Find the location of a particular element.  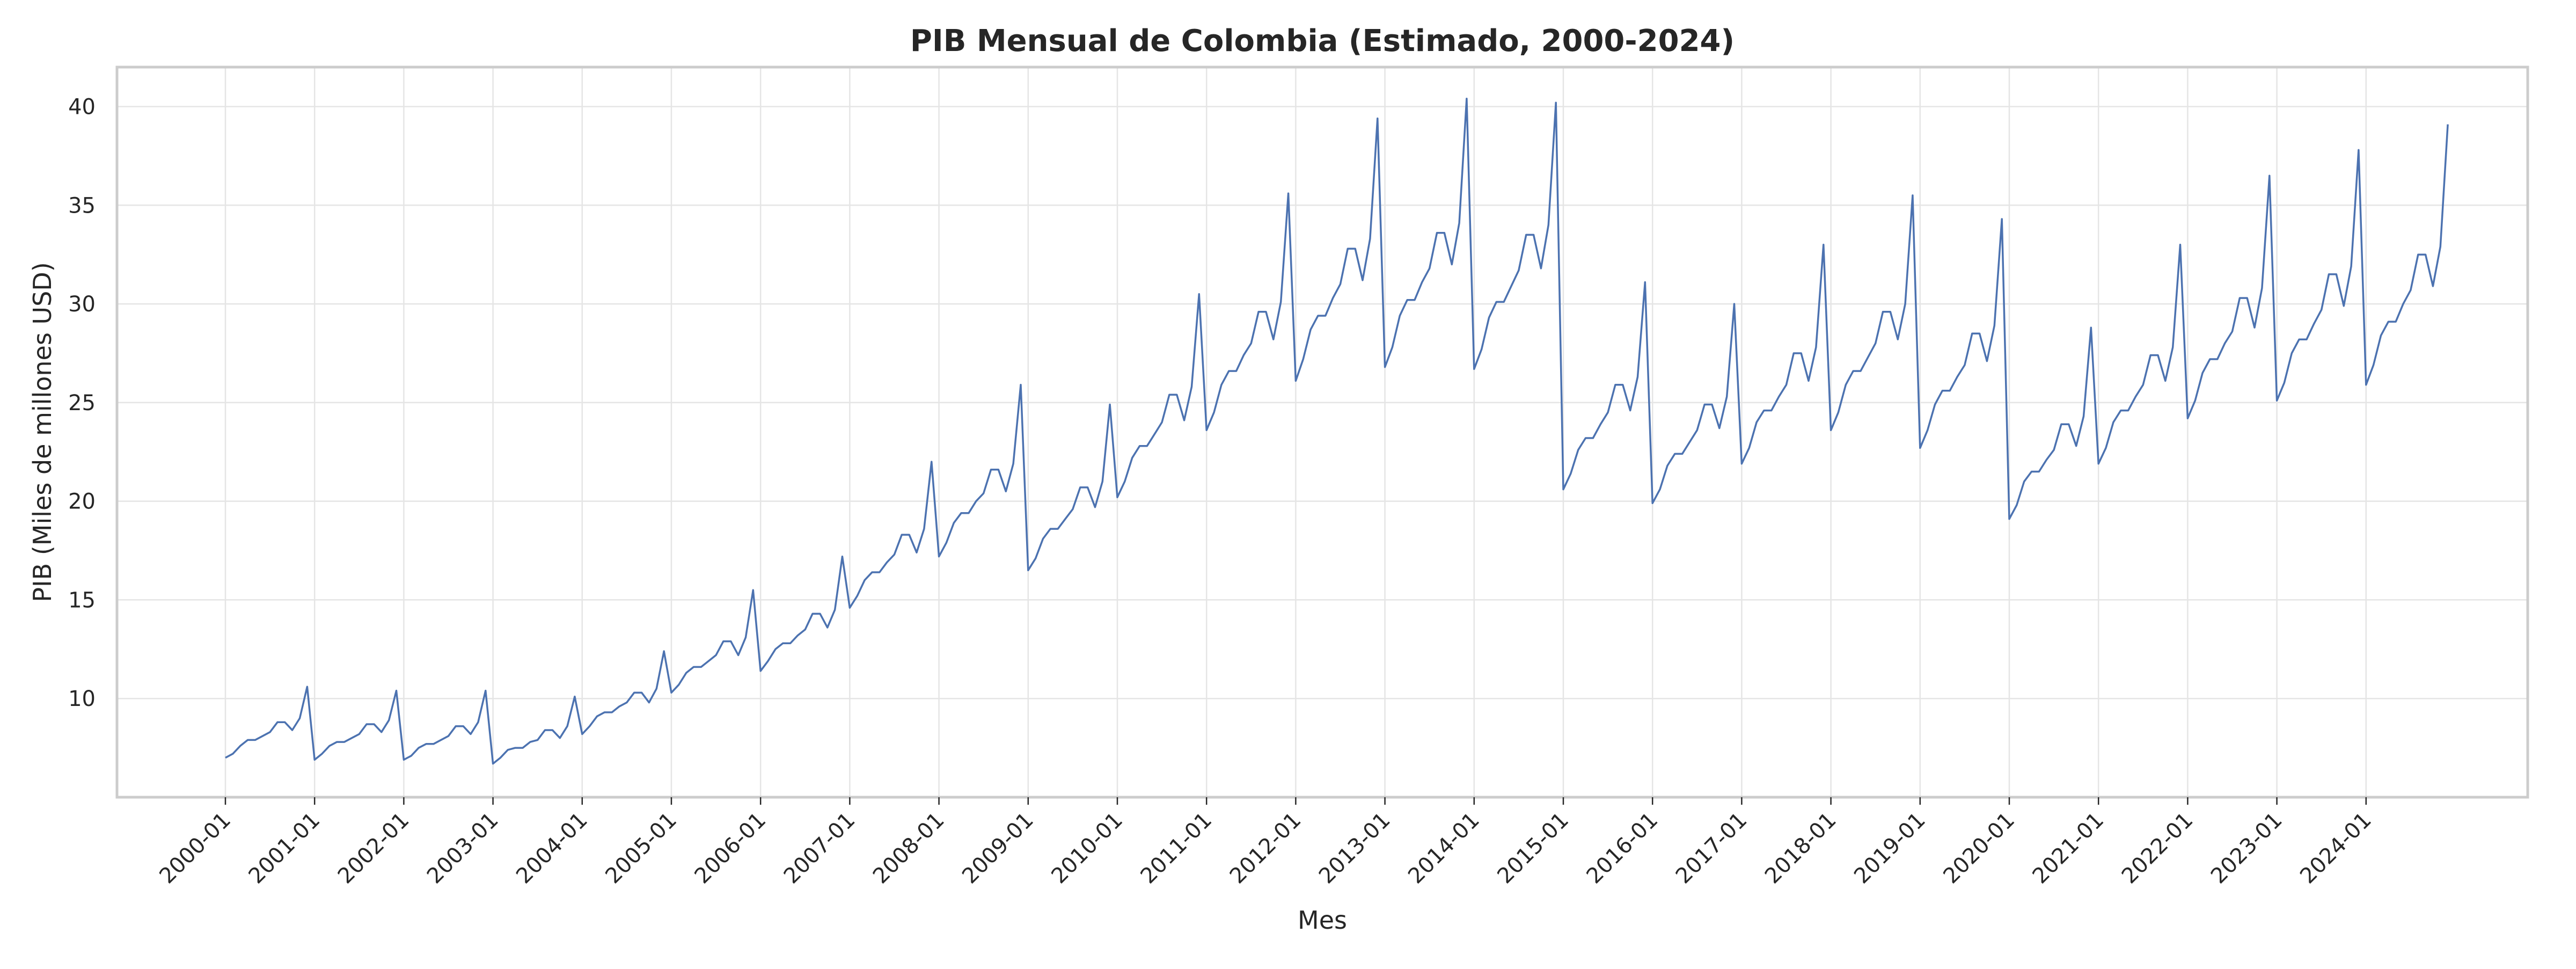

x-tick-label: 2016-01 is located at coordinates (1622, 848).